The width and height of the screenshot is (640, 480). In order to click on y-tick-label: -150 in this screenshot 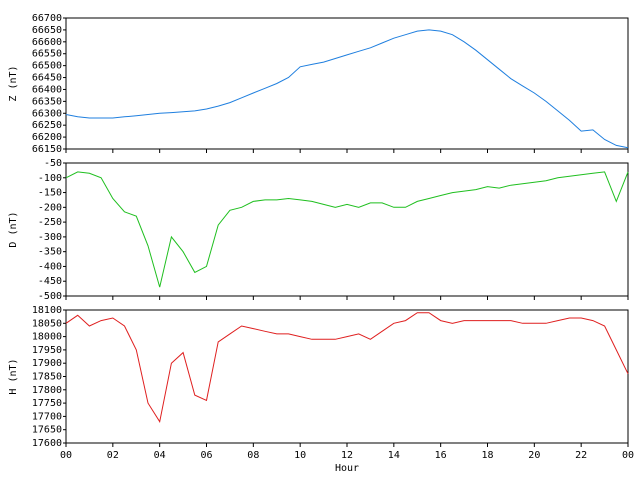, I will do `click(50, 193)`.